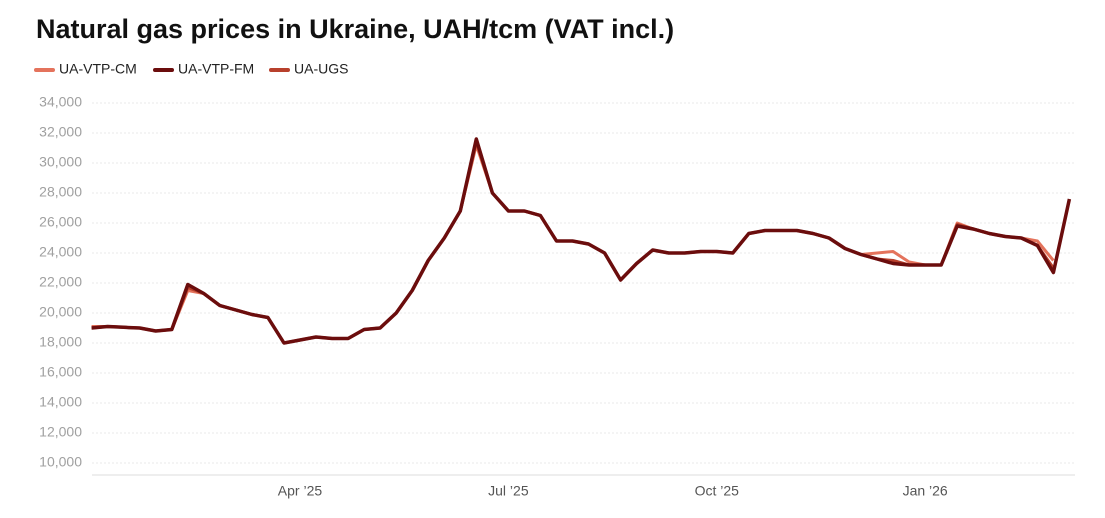  I want to click on legend-label: UA-VTP-FM, so click(216, 69).